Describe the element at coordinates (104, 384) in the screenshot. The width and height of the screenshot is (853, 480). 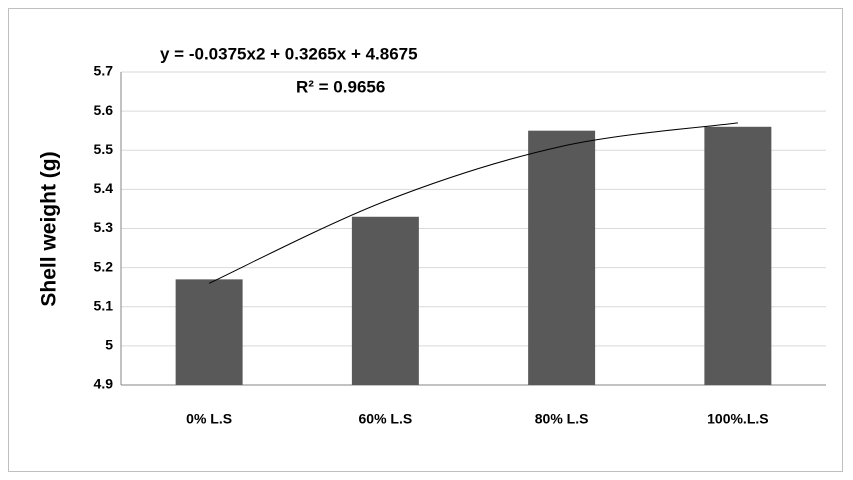
I see `y-tick-label: 4.9` at that location.